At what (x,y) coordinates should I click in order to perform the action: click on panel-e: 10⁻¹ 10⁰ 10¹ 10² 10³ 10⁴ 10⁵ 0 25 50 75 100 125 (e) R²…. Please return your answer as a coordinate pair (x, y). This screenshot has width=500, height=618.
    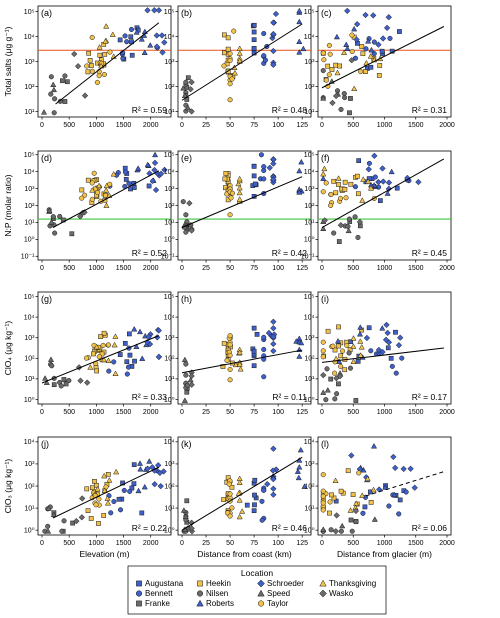
    Looking at the image, I should click on (236, 211).